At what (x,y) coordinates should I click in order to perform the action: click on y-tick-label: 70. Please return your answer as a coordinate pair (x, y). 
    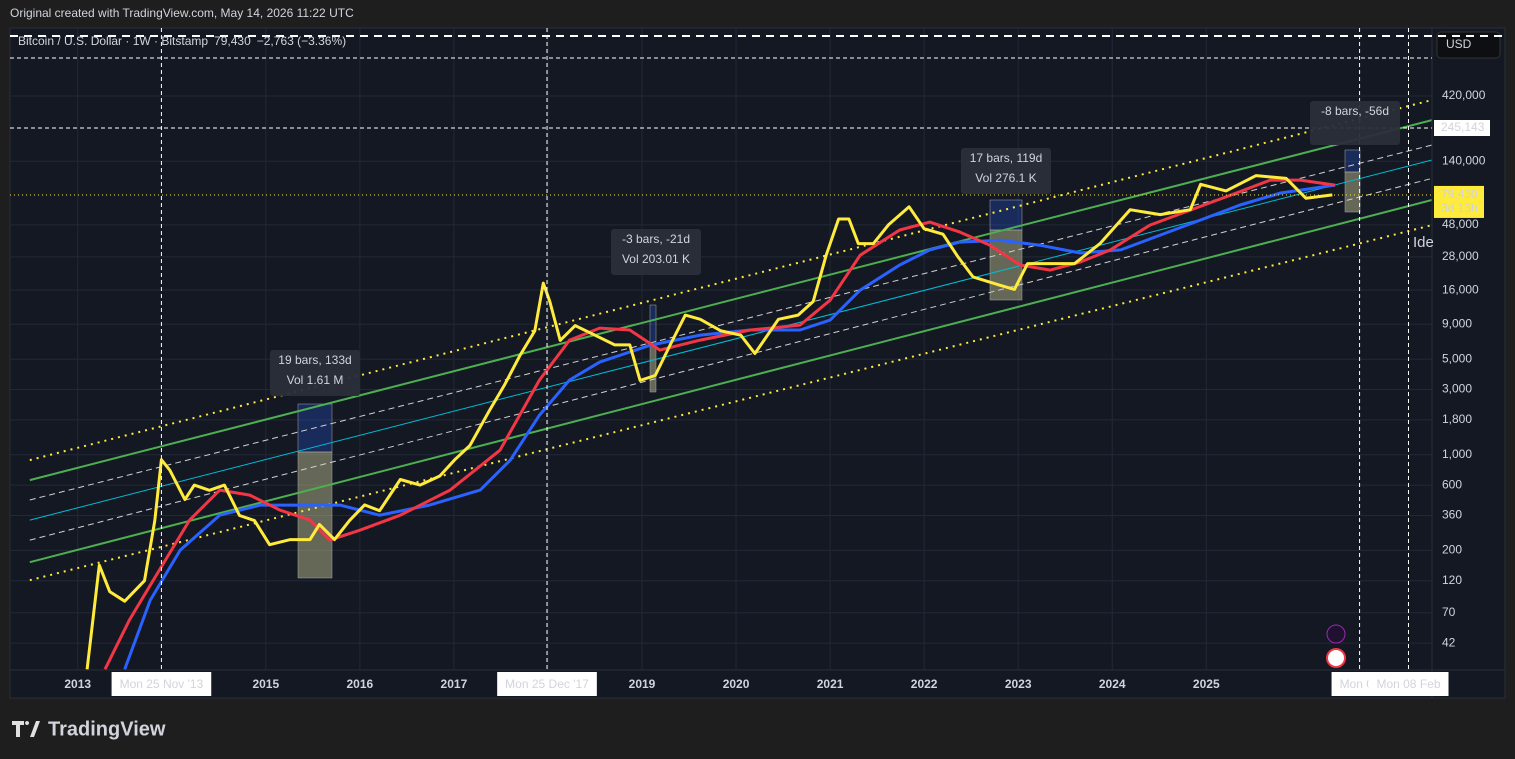
    Looking at the image, I should click on (1449, 612).